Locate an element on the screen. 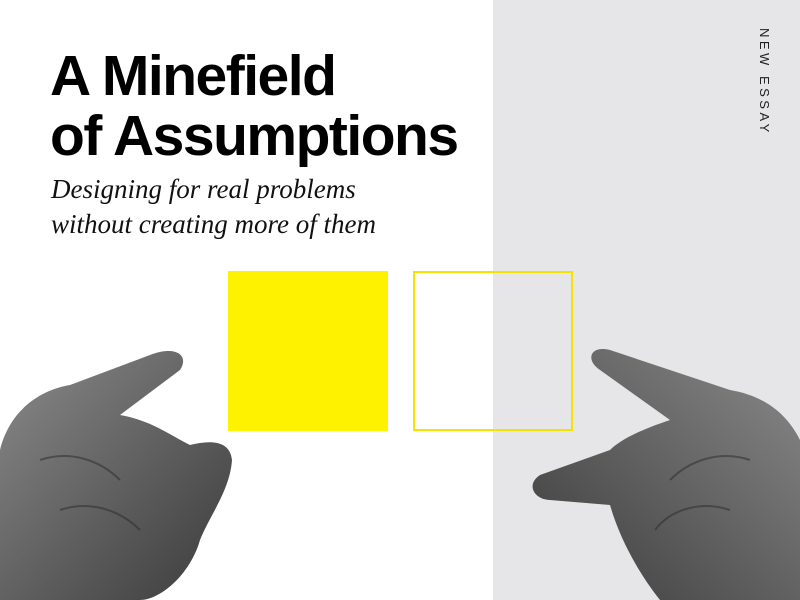 This screenshot has width=800, height=600. yellow-filled-square is located at coordinates (308, 351).